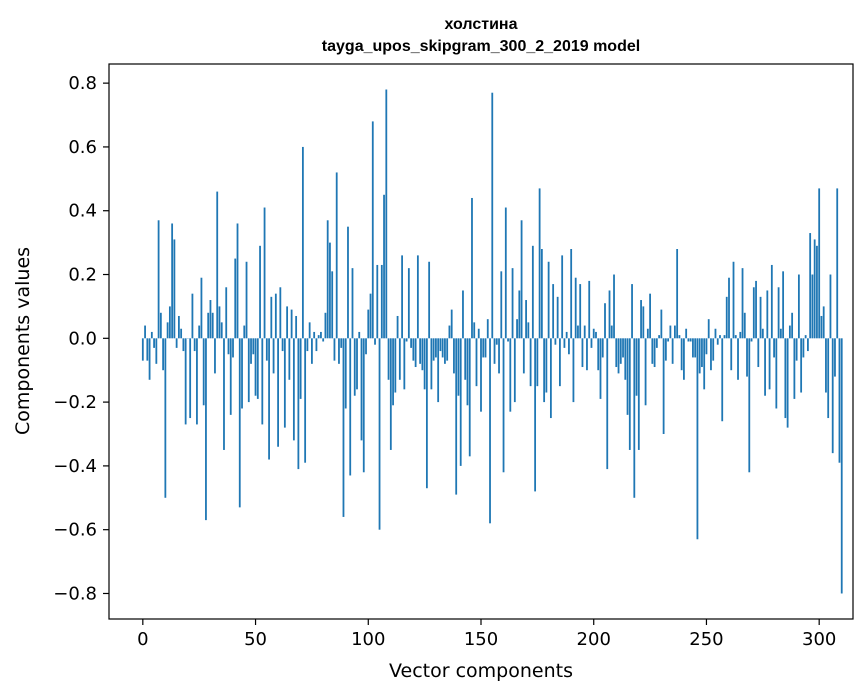  Describe the element at coordinates (486, 634) in the screenshot. I see `x-axis: 0 50 100 150 200 250 300` at that location.